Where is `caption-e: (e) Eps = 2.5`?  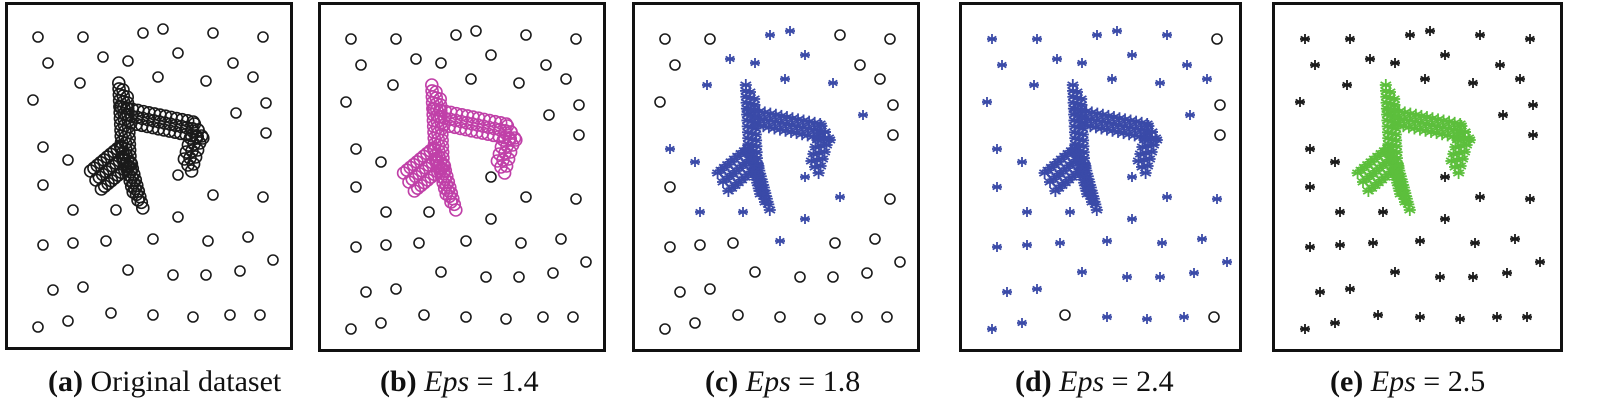
caption-e: (e) Eps = 2.5 is located at coordinates (1407, 382).